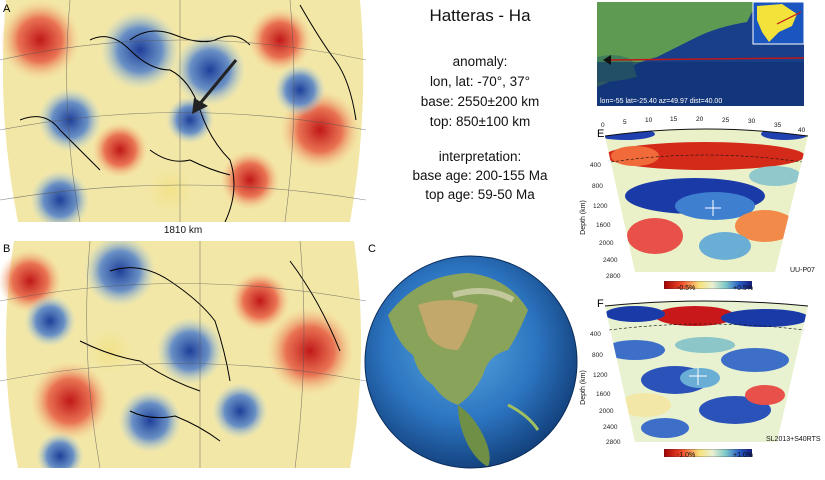 The image size is (825, 480). What do you see at coordinates (480, 15) in the screenshot?
I see `page-title: Hatteras - Ha` at bounding box center [480, 15].